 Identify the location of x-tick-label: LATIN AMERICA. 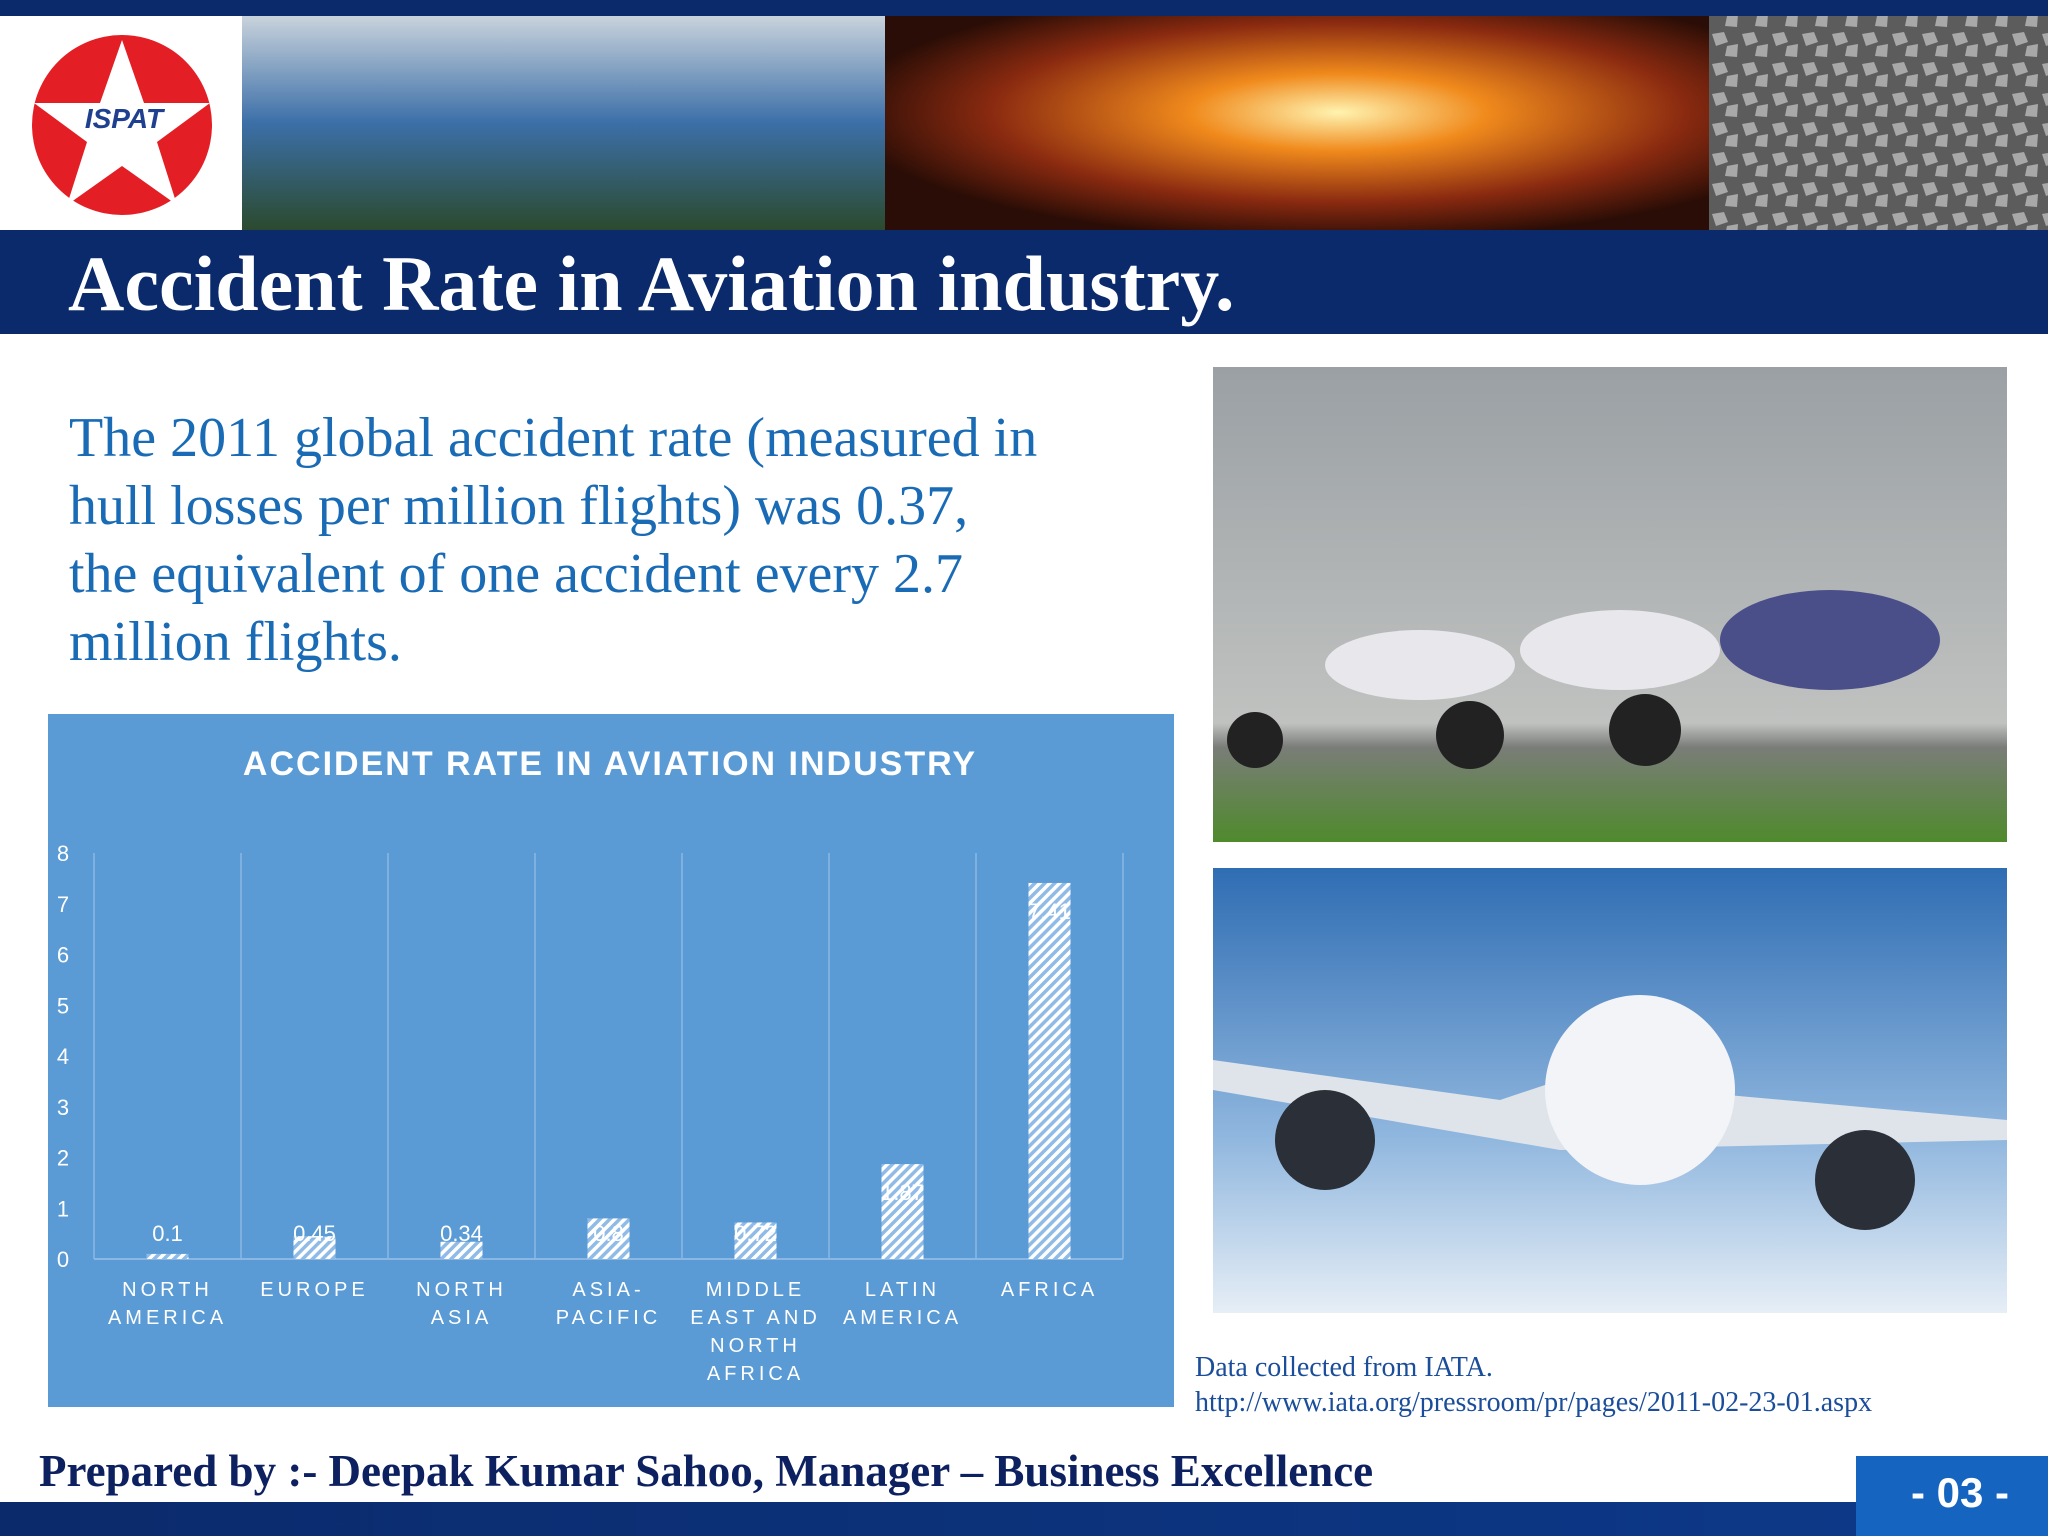
(902, 1304).